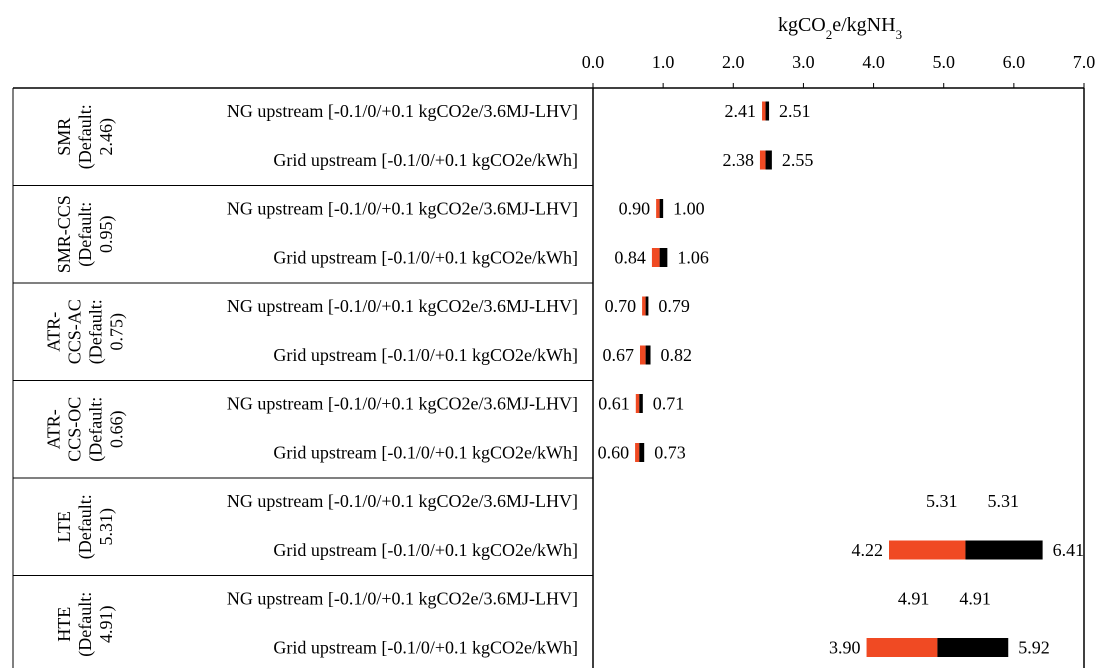 Image resolution: width=1099 pixels, height=668 pixels. I want to click on value-label-low: 5.31, so click(942, 501).